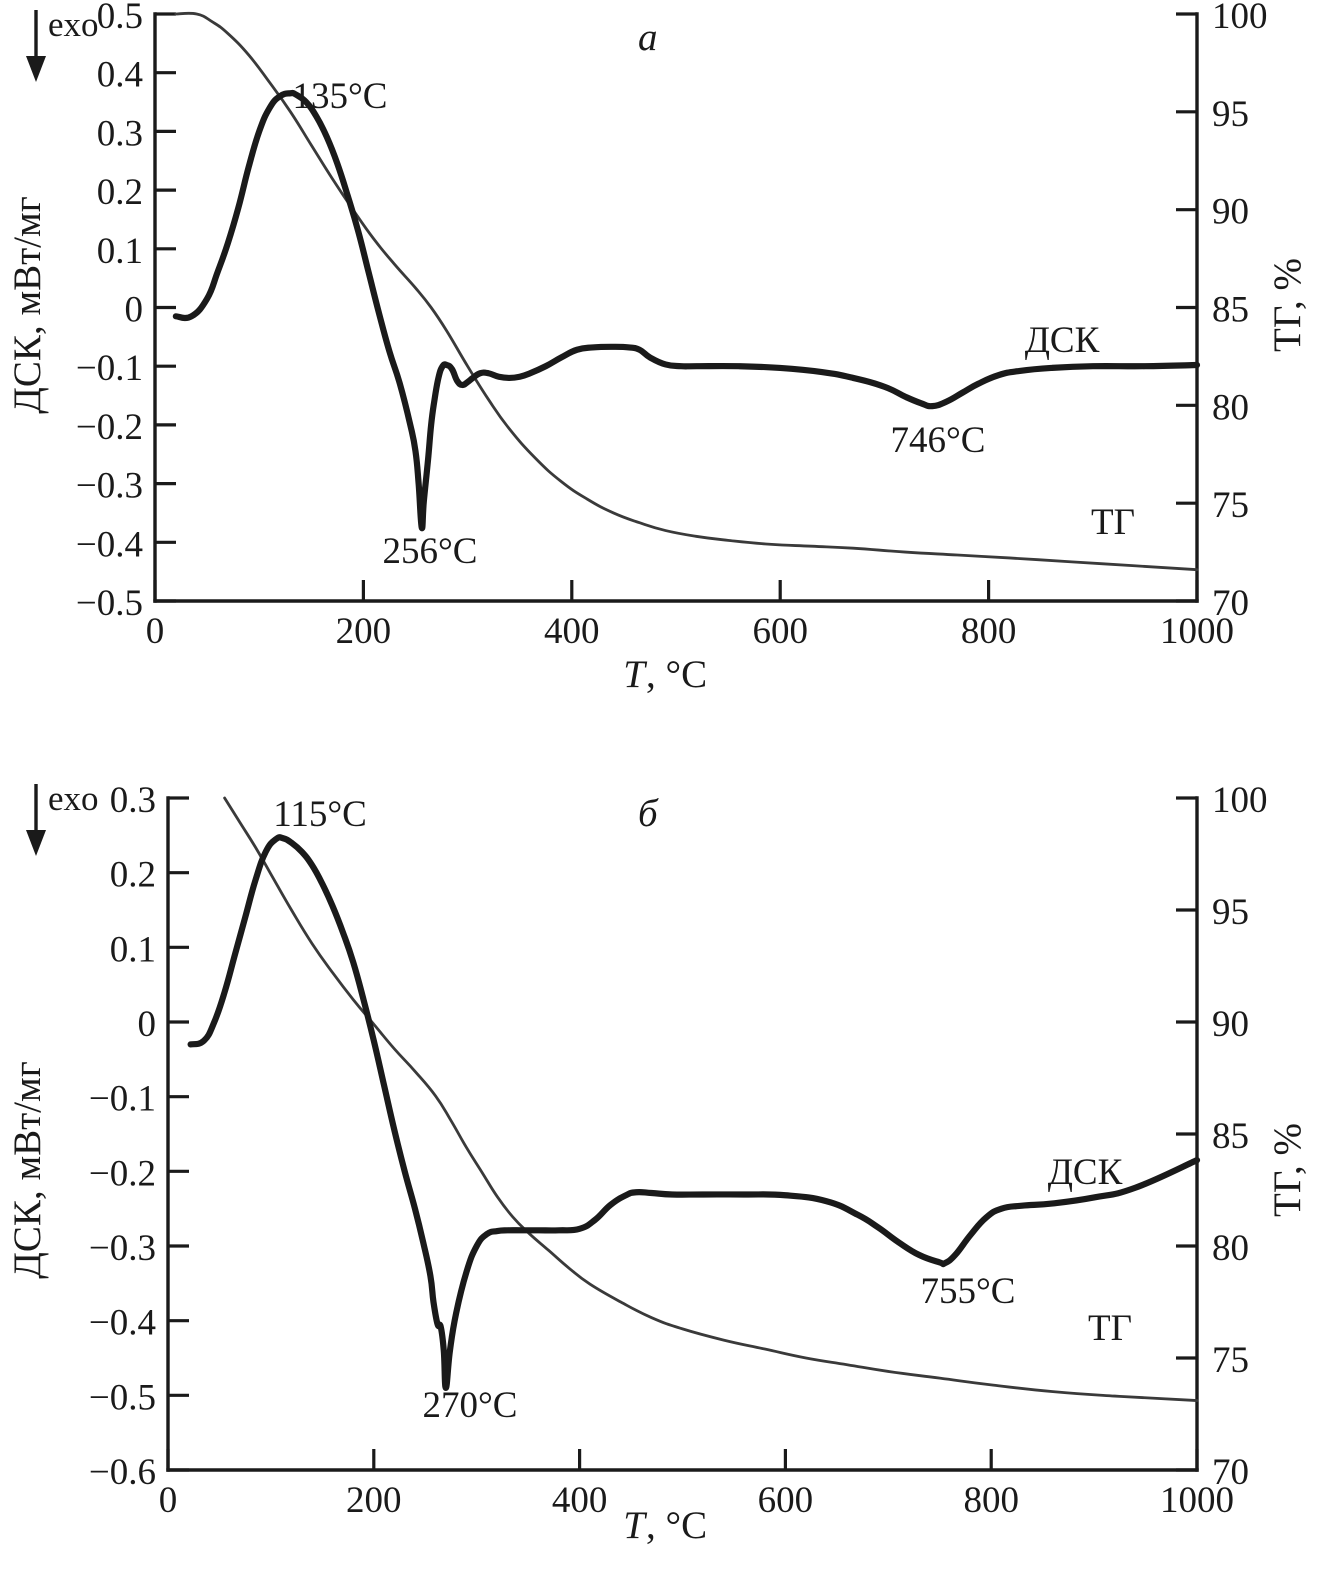 The height and width of the screenshot is (1576, 1329). Describe the element at coordinates (635, 674) in the screenshot. I see `x-axis-title-symbol-a: T` at that location.